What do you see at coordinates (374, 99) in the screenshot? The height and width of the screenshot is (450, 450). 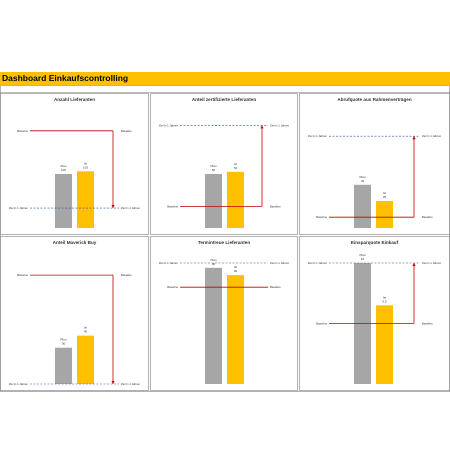 I see `chart-3-title: Abrufquote aus Rahmenverträgen` at bounding box center [374, 99].